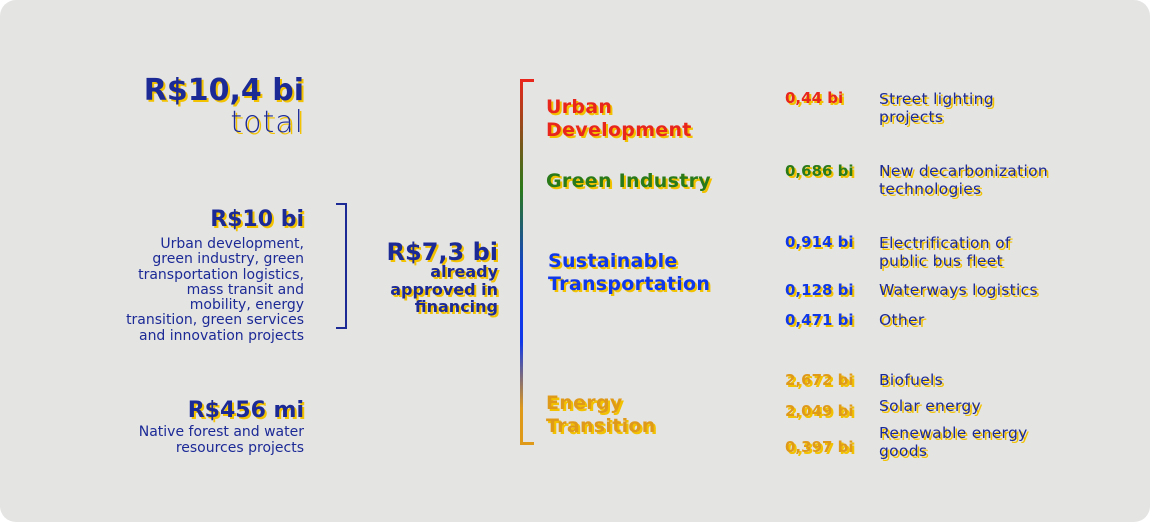 This screenshot has width=1150, height=522. Describe the element at coordinates (442, 252) in the screenshot. I see `approved-amount: R$7,3 bi` at that location.